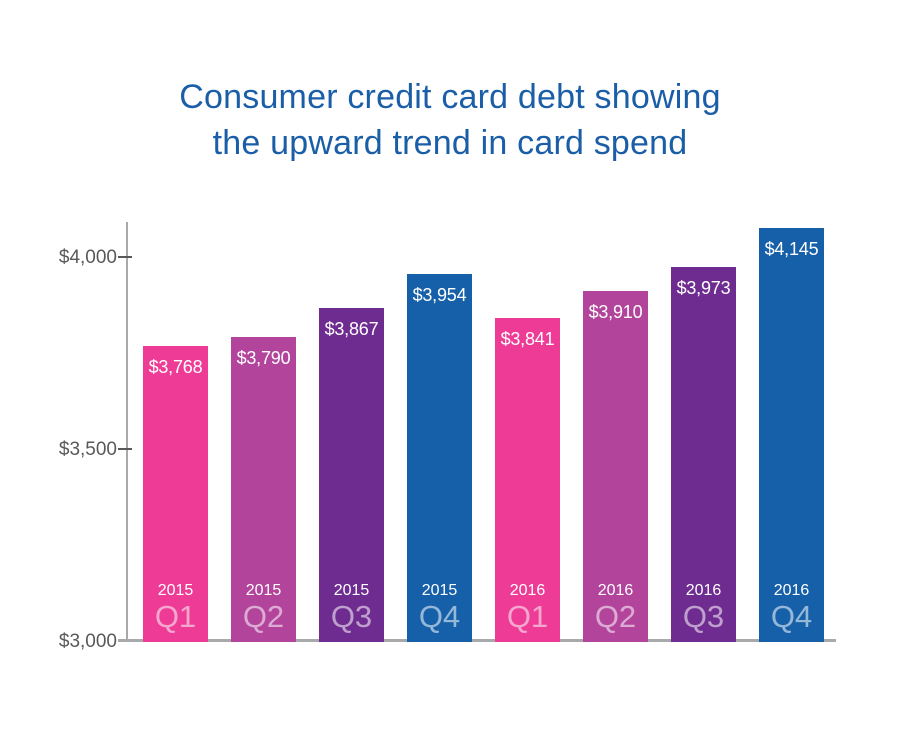 The width and height of the screenshot is (900, 730). What do you see at coordinates (87, 257) in the screenshot?
I see `y-axis-tick-label: $4,000` at bounding box center [87, 257].